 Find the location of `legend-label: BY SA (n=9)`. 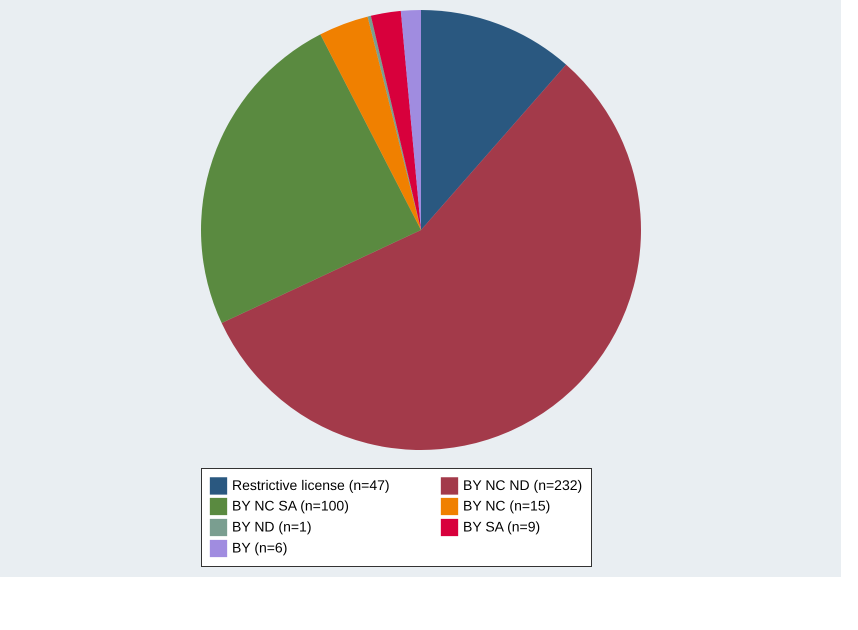

legend-label: BY SA (n=9) is located at coordinates (501, 526).